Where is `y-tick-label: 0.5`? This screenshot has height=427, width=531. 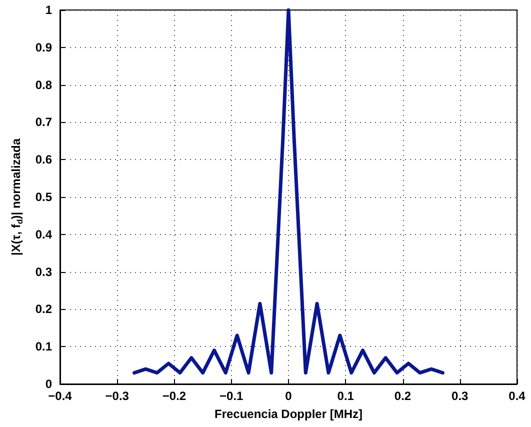 y-tick-label: 0.5 is located at coordinates (43, 197).